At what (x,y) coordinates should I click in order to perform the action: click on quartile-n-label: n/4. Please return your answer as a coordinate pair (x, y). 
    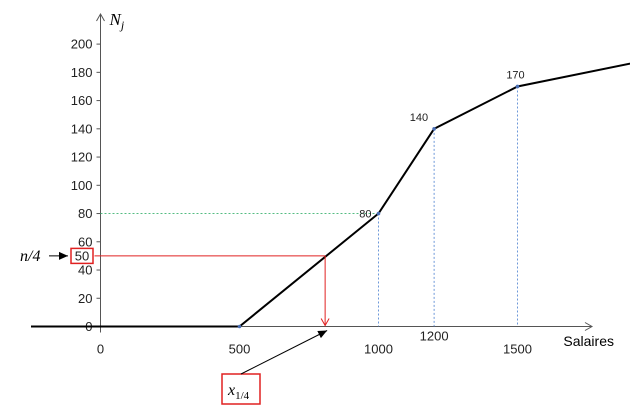
    Looking at the image, I should click on (30, 256).